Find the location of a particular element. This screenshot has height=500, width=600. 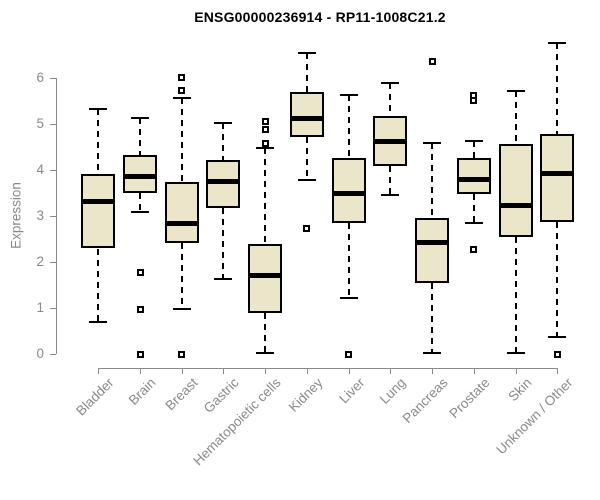

chart-title: ENSG00000236914 - RP11-1008C21.2 is located at coordinates (320, 17).